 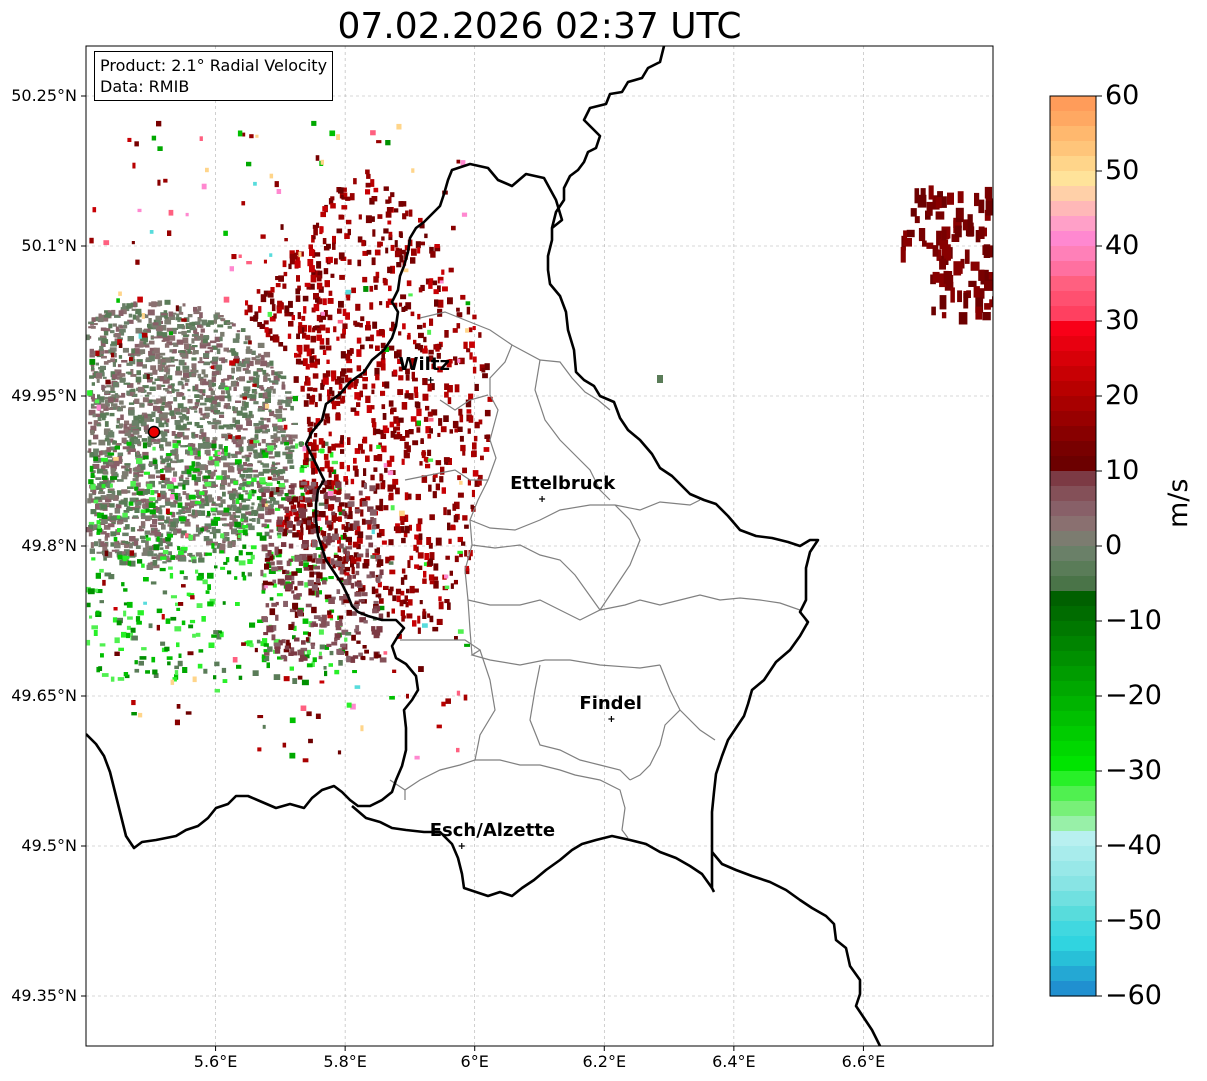 What do you see at coordinates (1122, 395) in the screenshot?
I see `colorbar-tick-label: 20` at bounding box center [1122, 395].